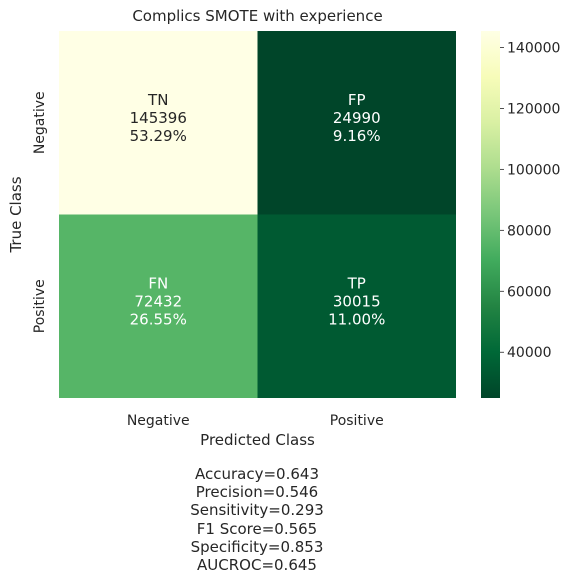  I want to click on x-tick-label-negative: Negative, so click(158, 421).